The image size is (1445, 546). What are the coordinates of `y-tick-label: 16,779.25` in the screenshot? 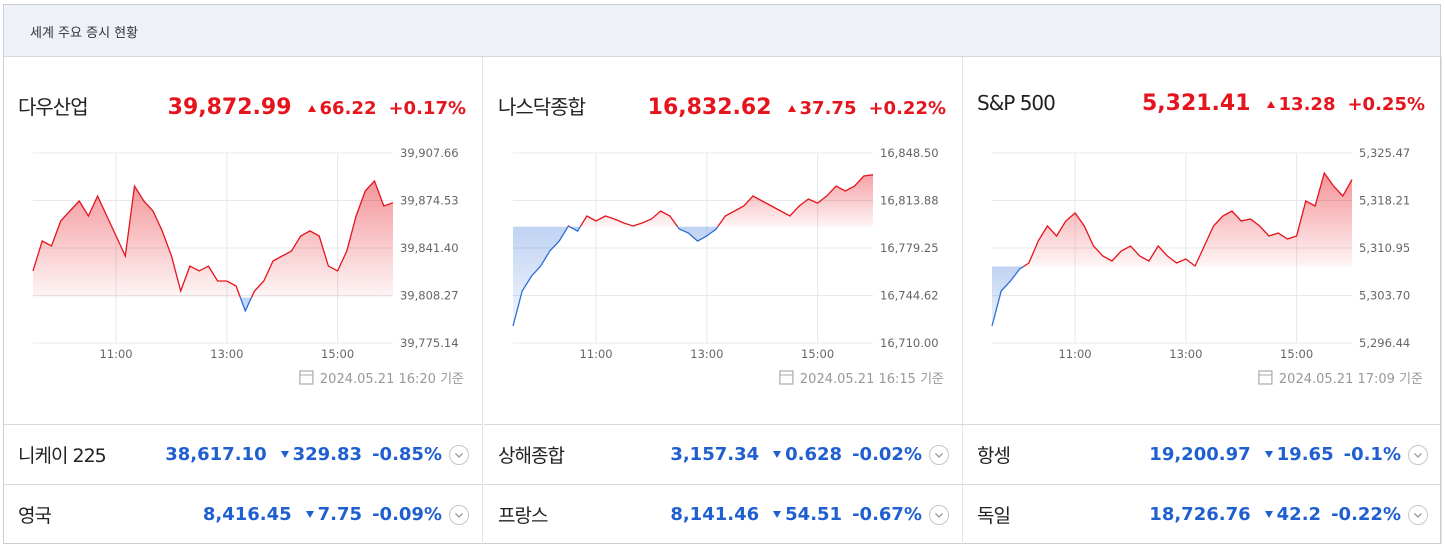 It's located at (909, 248).